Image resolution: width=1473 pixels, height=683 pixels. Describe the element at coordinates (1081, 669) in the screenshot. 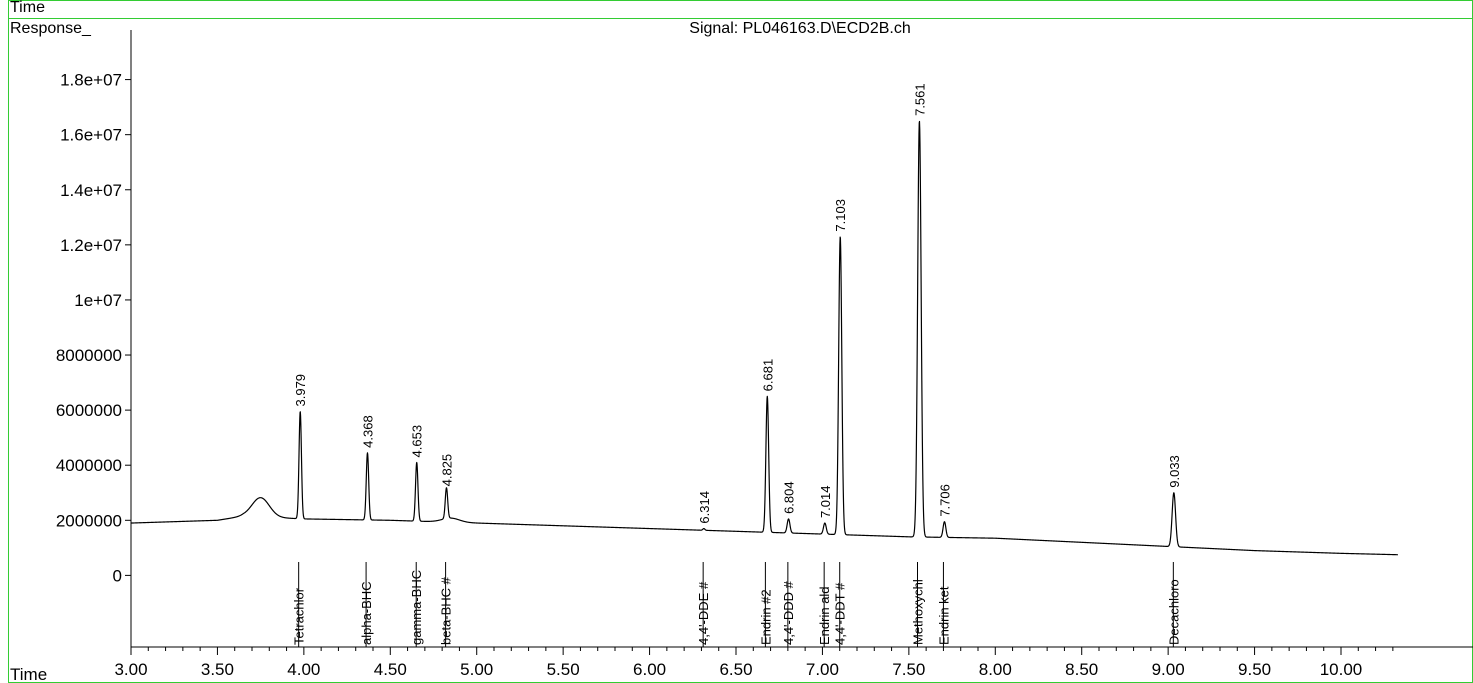

I see `x-tick-label: 8.50` at that location.